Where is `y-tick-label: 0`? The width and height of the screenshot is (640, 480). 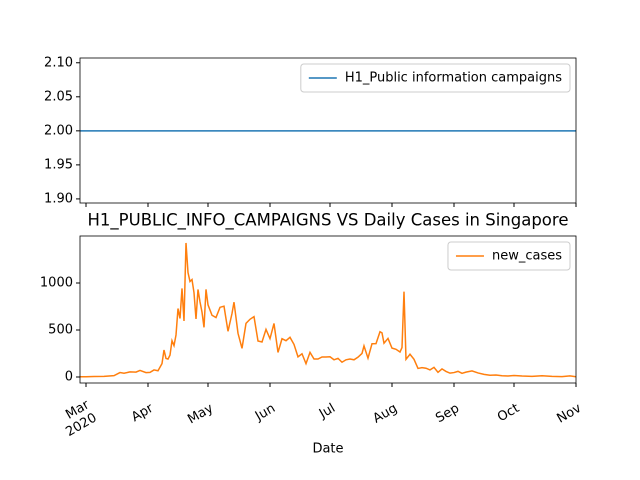 y-tick-label: 0 is located at coordinates (69, 376).